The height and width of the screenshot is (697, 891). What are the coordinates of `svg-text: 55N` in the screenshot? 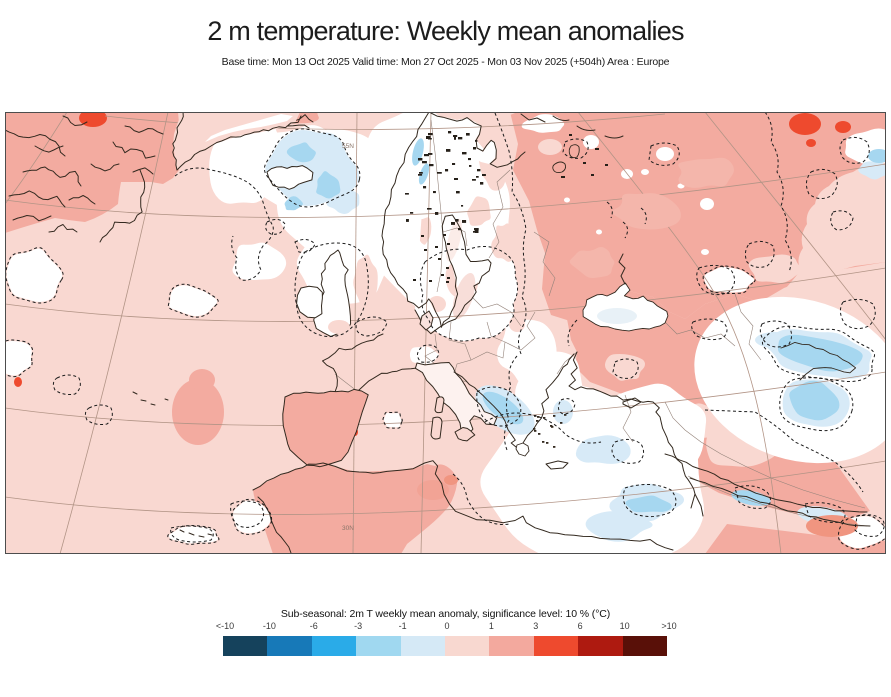 It's located at (348, 146).